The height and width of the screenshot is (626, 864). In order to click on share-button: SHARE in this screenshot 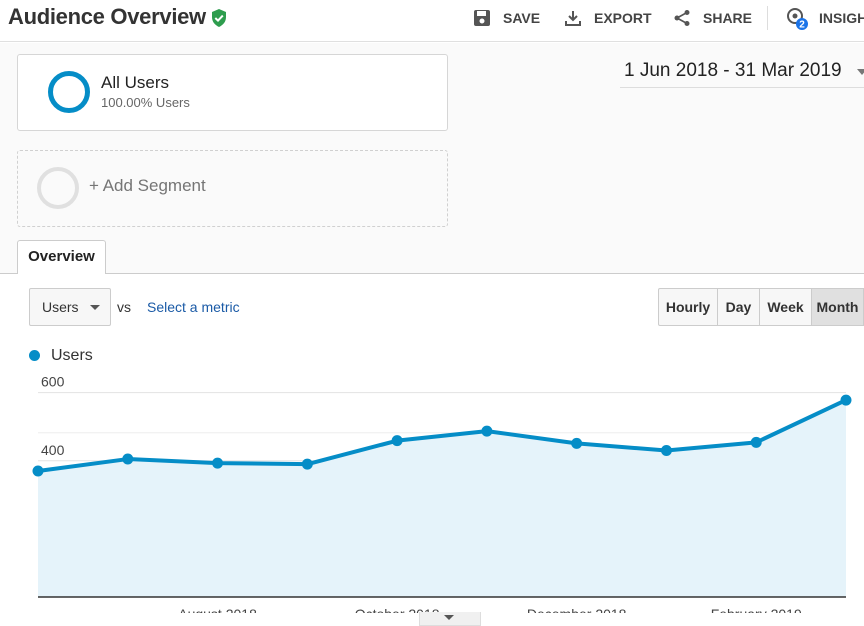, I will do `click(712, 18)`.